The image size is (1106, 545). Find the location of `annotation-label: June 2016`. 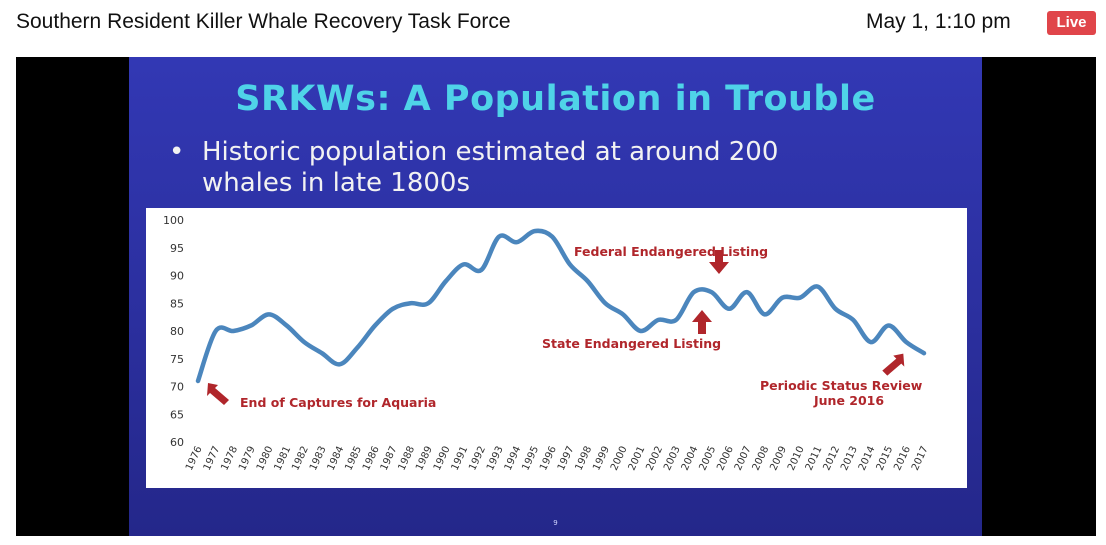

annotation-label: June 2016 is located at coordinates (848, 400).